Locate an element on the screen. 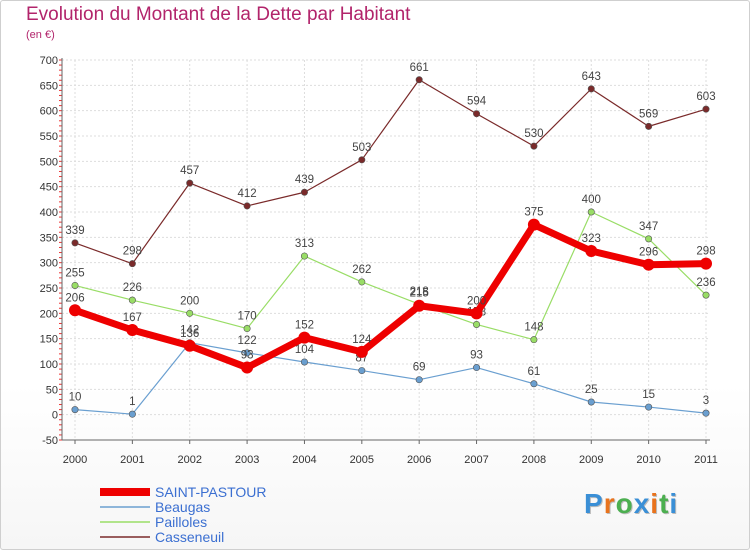 This screenshot has height=550, width=750. data-label: 167 is located at coordinates (132, 318).